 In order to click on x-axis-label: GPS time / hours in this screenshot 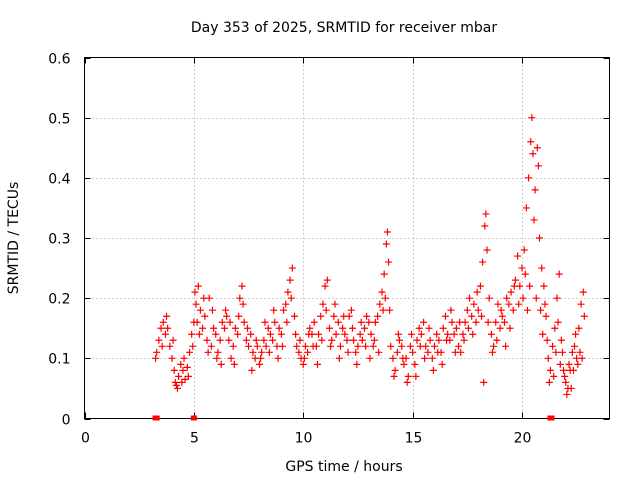, I will do `click(343, 467)`.